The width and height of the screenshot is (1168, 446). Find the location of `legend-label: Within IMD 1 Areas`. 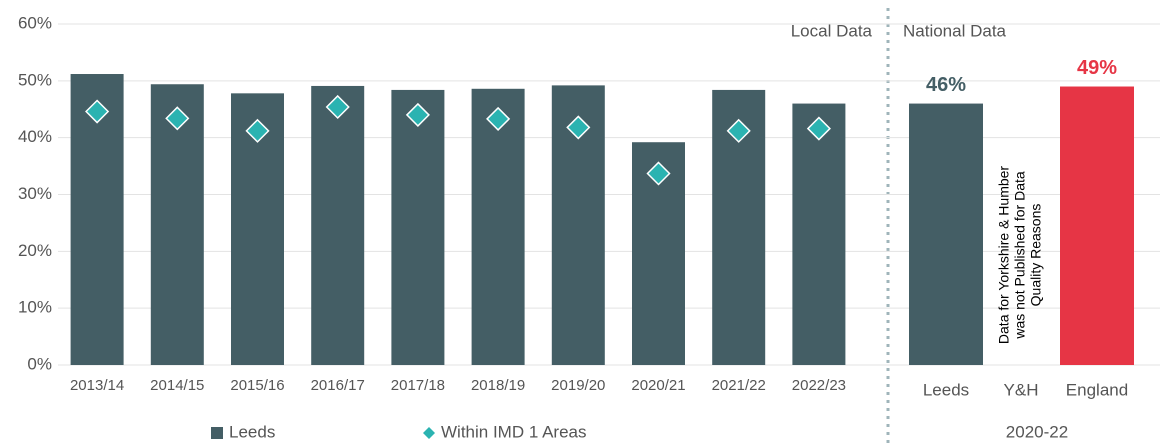

legend-label: Within IMD 1 Areas is located at coordinates (514, 431).